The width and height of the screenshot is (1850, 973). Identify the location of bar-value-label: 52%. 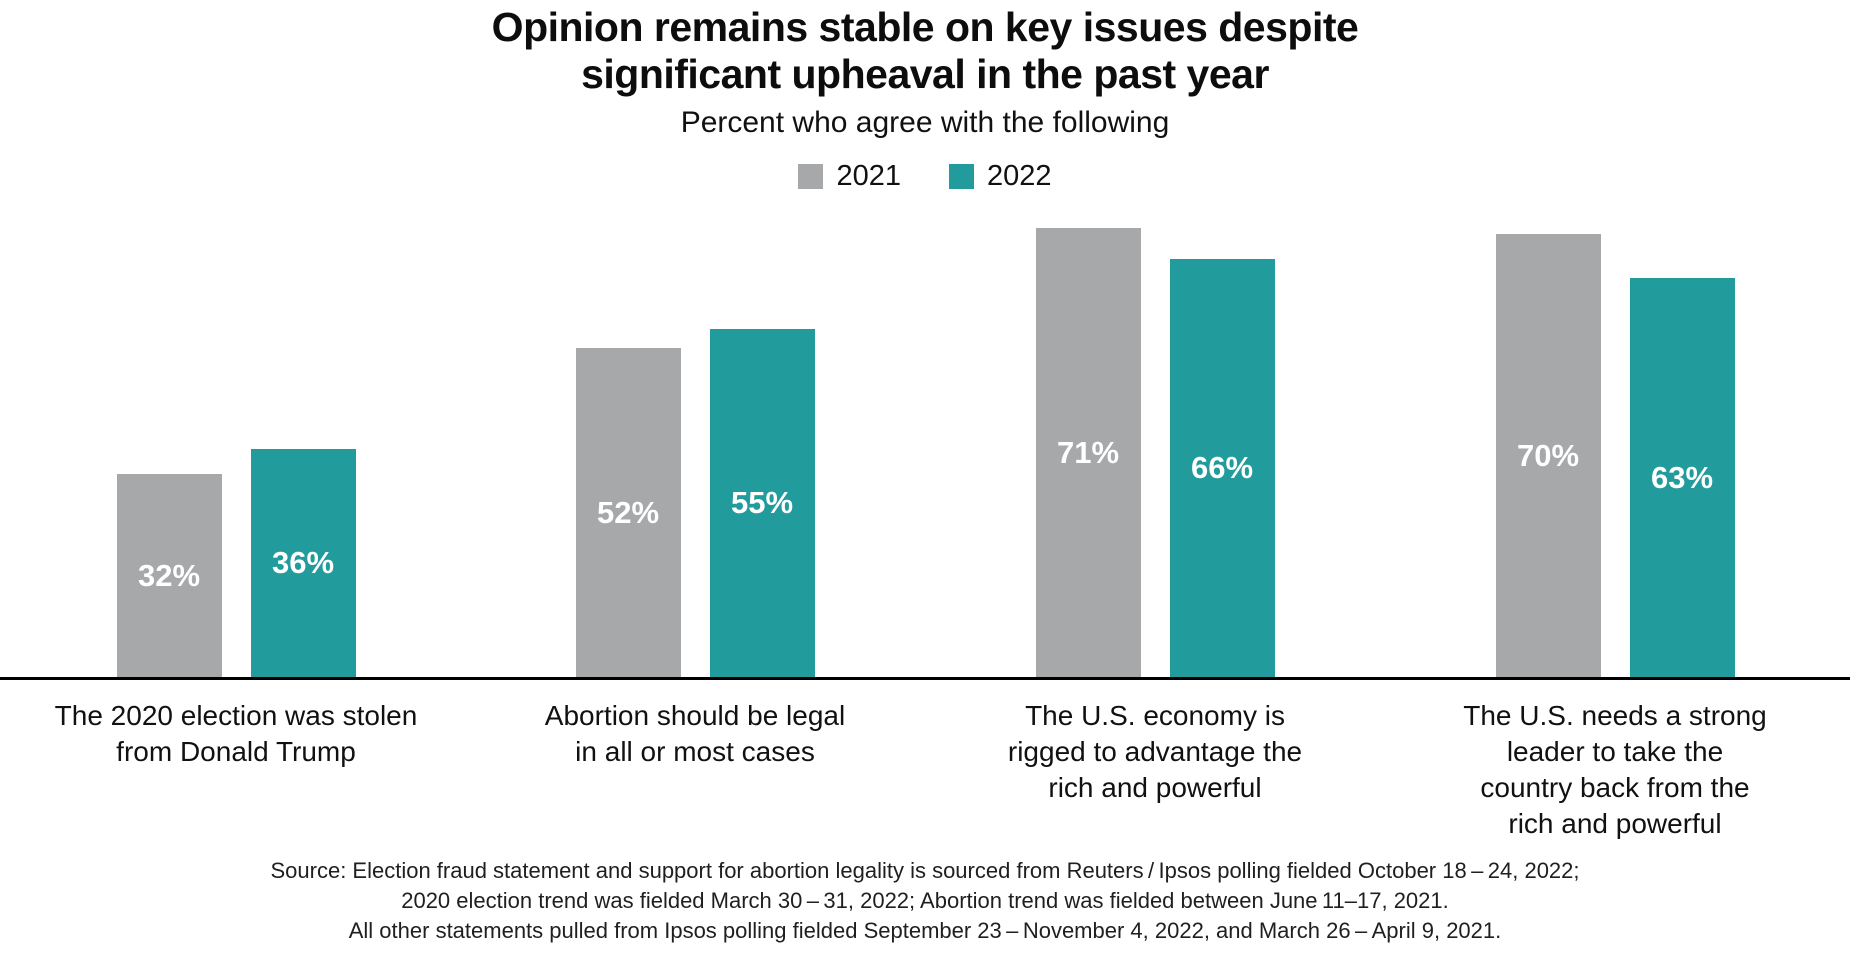
(628, 512).